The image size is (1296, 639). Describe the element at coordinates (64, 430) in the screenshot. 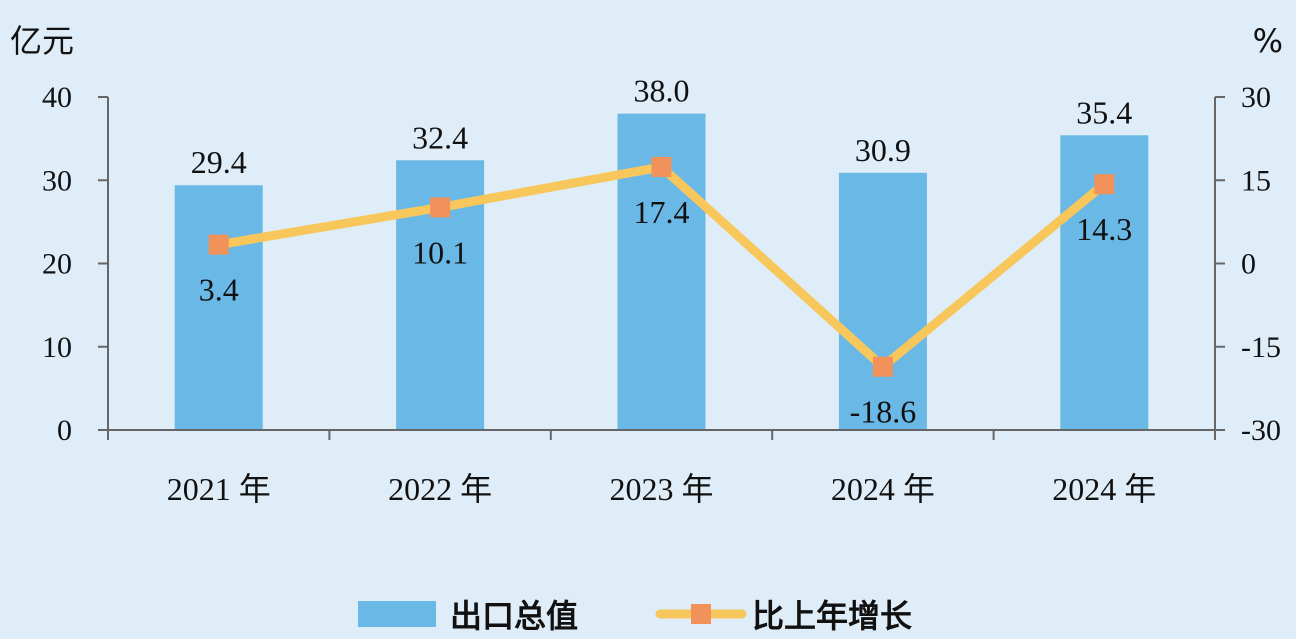

I see `left-tick-label: 0` at that location.